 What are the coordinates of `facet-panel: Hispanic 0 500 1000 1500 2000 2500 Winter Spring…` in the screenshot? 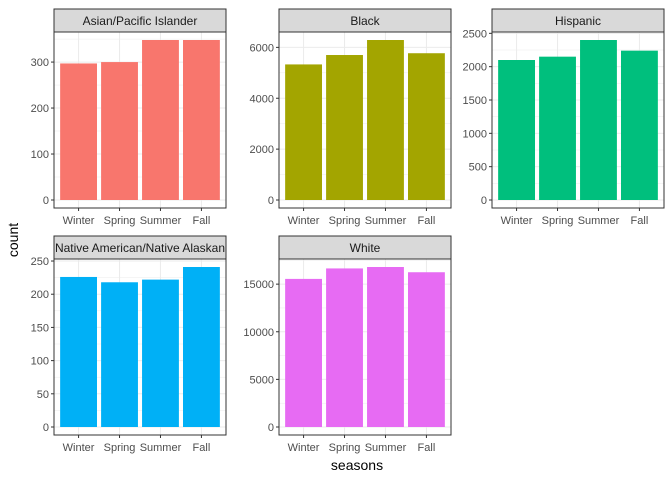 It's located at (564, 117).